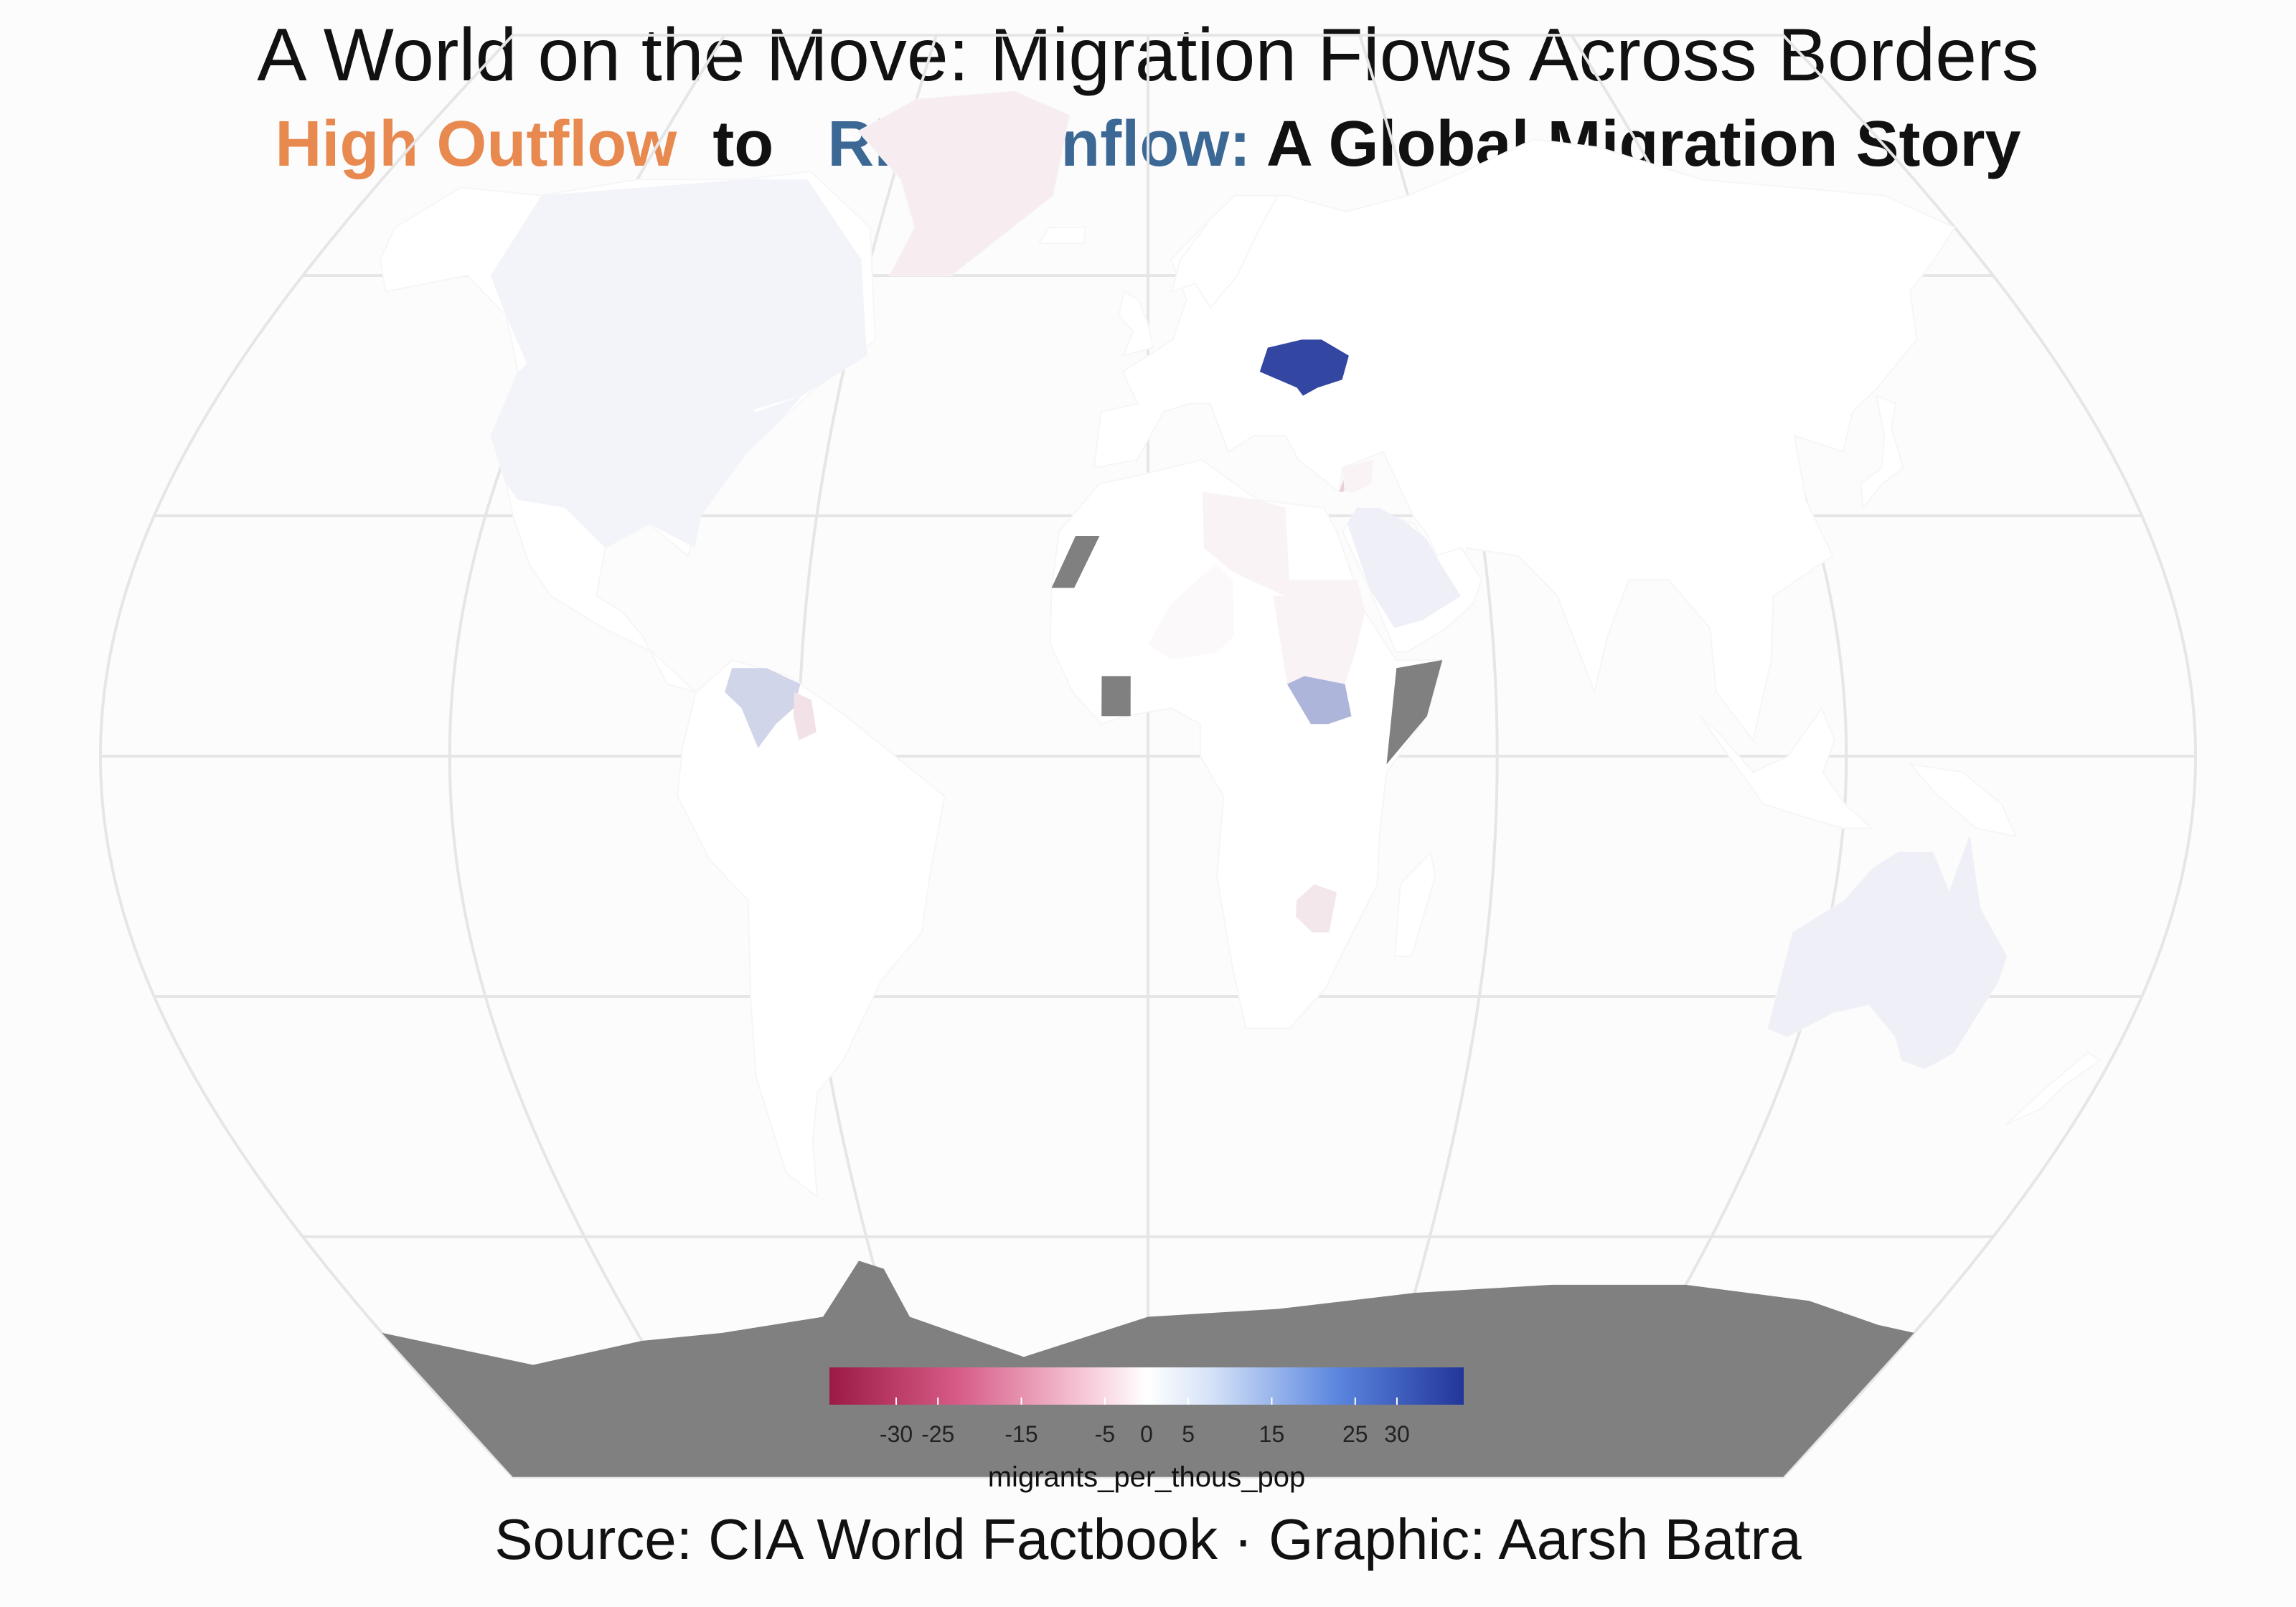 This screenshot has height=1607, width=2296. Describe the element at coordinates (1224, 251) in the screenshot. I see `scandinavia-shape` at that location.